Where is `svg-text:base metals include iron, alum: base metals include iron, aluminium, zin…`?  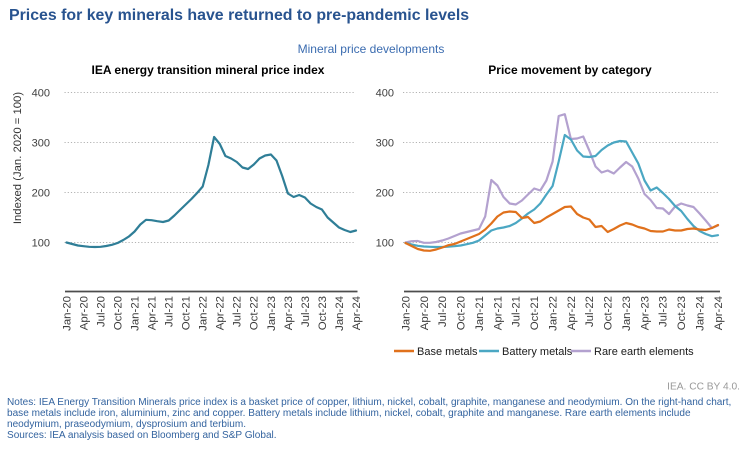
svg-text:base metals include iron, alum: base metals include iron, aluminium, zin… is located at coordinates (349, 413).